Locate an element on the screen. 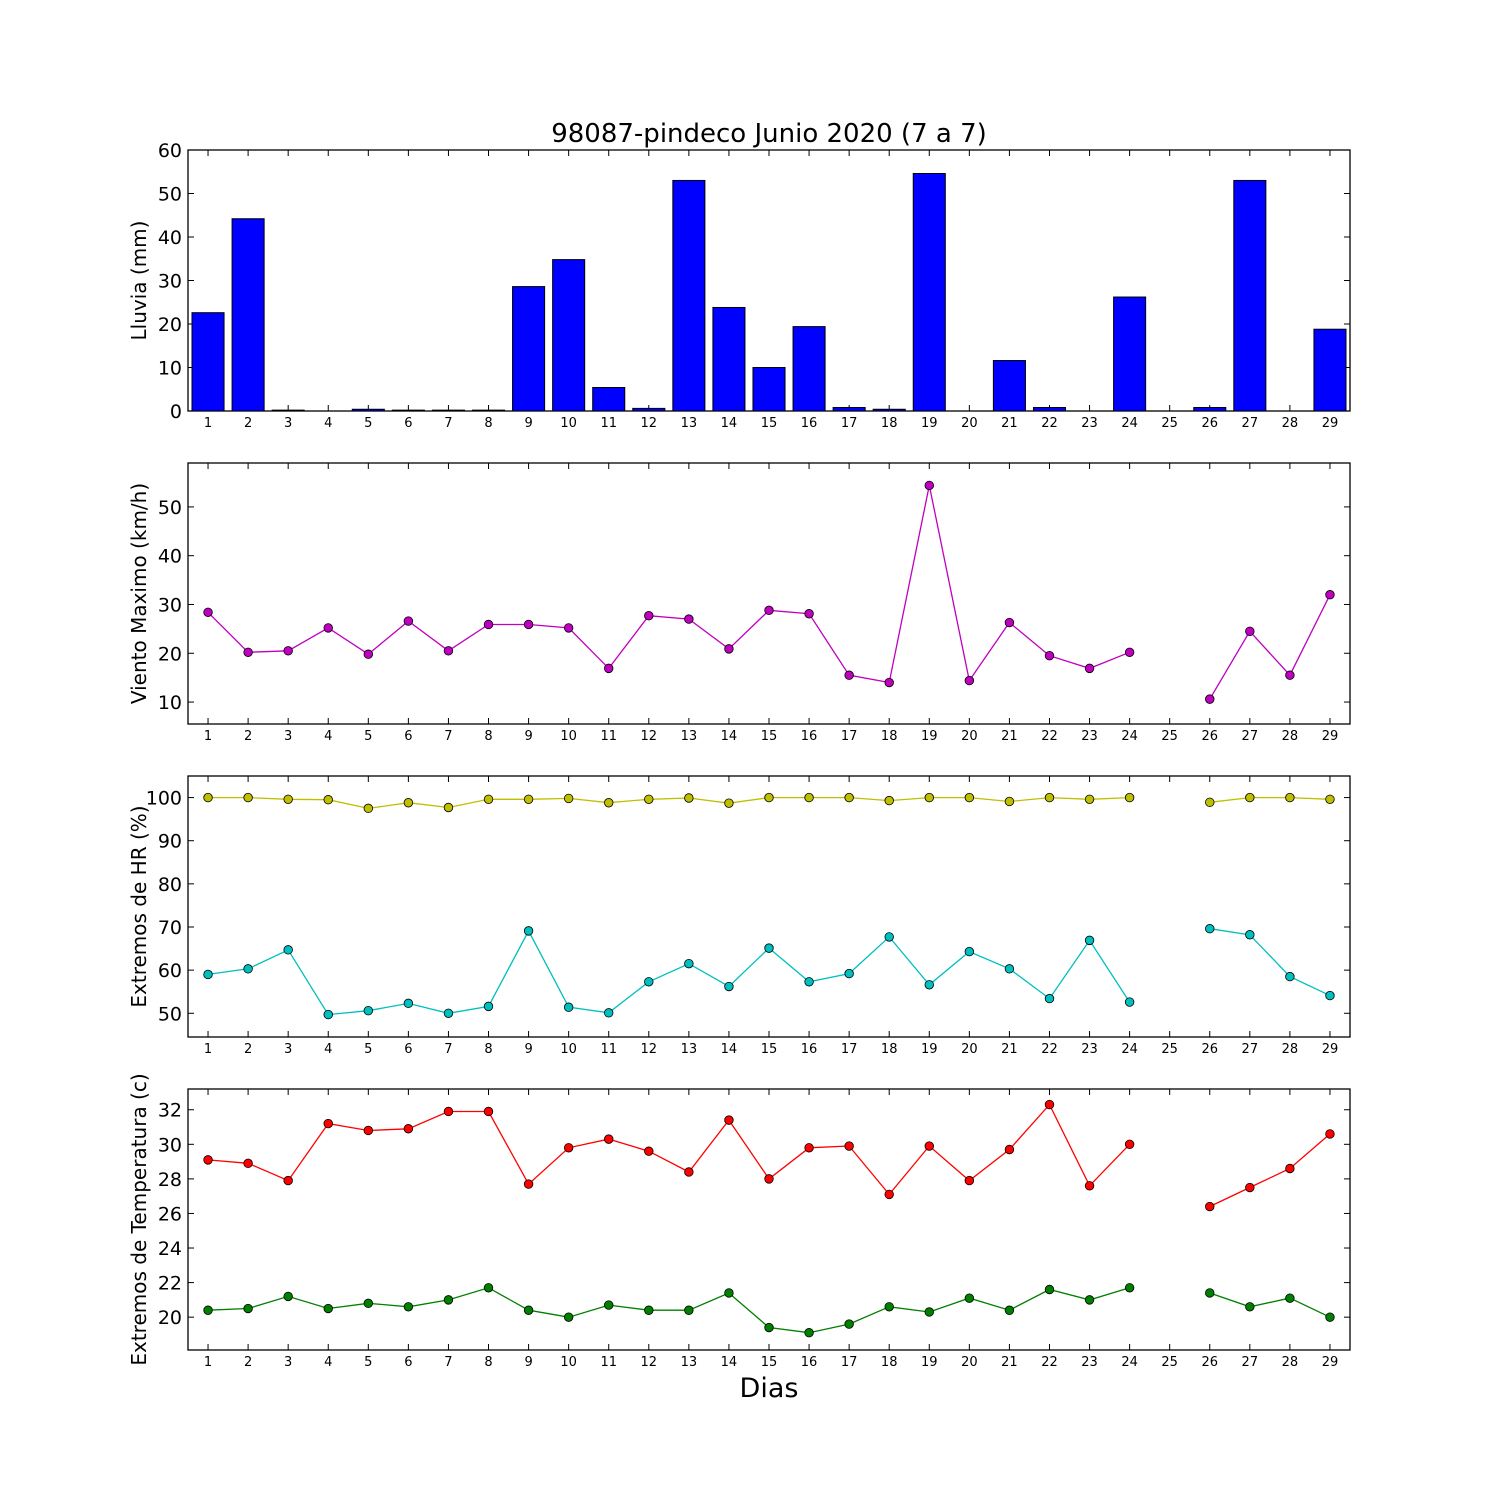 This screenshot has width=1500, height=1500. x-tick-label: 10 is located at coordinates (568, 736).